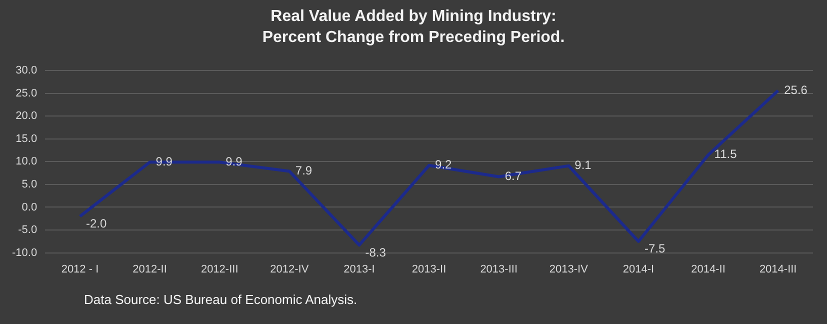 Image resolution: width=827 pixels, height=324 pixels. I want to click on y-tick-label: -10.0, so click(25, 252).